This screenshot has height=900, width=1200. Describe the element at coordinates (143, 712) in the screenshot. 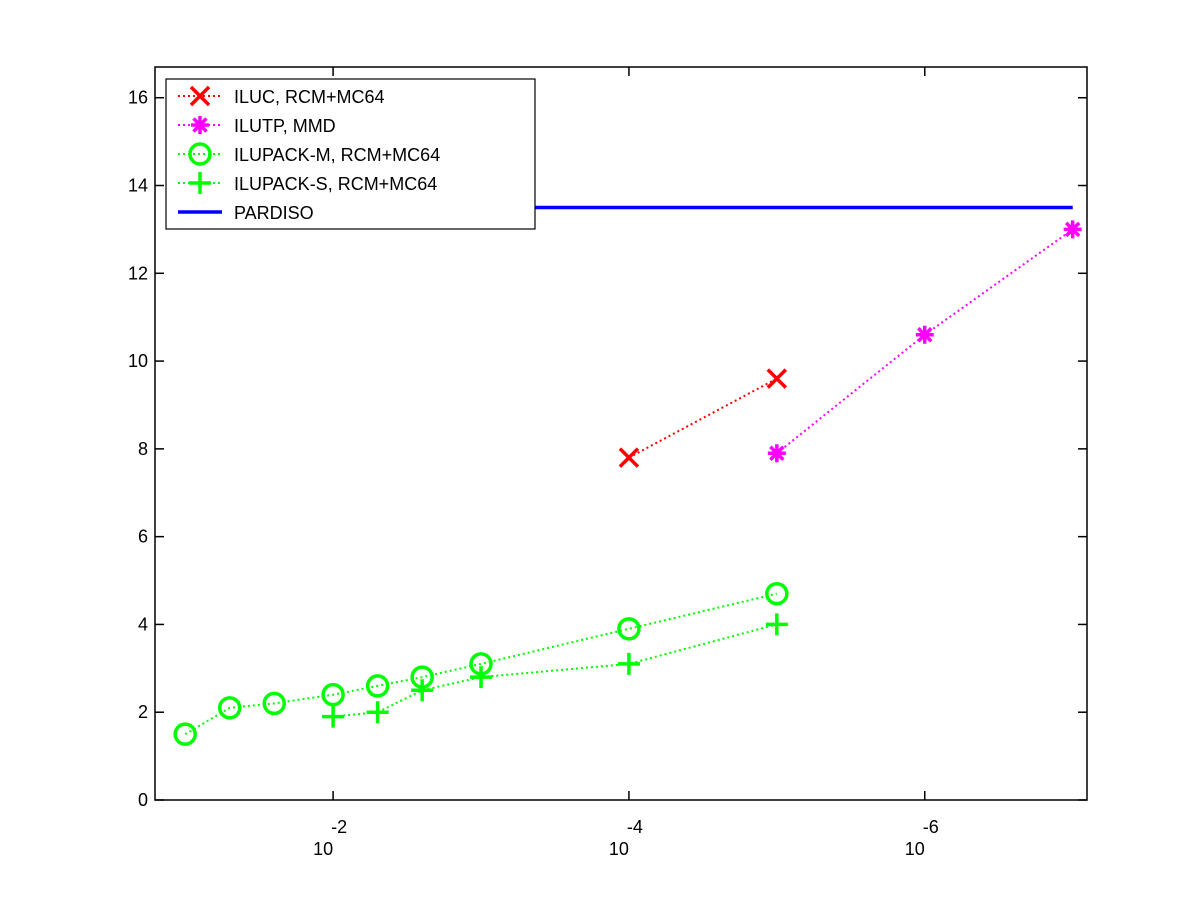

I see `y-tick-label: 2` at that location.